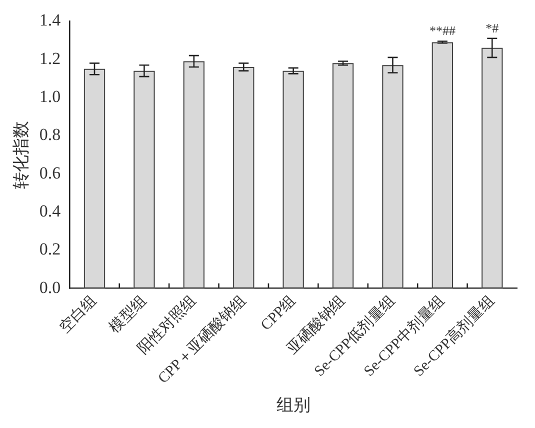  What do you see at coordinates (50, 134) in the screenshot?
I see `y-tick-label: 0.8` at bounding box center [50, 134].